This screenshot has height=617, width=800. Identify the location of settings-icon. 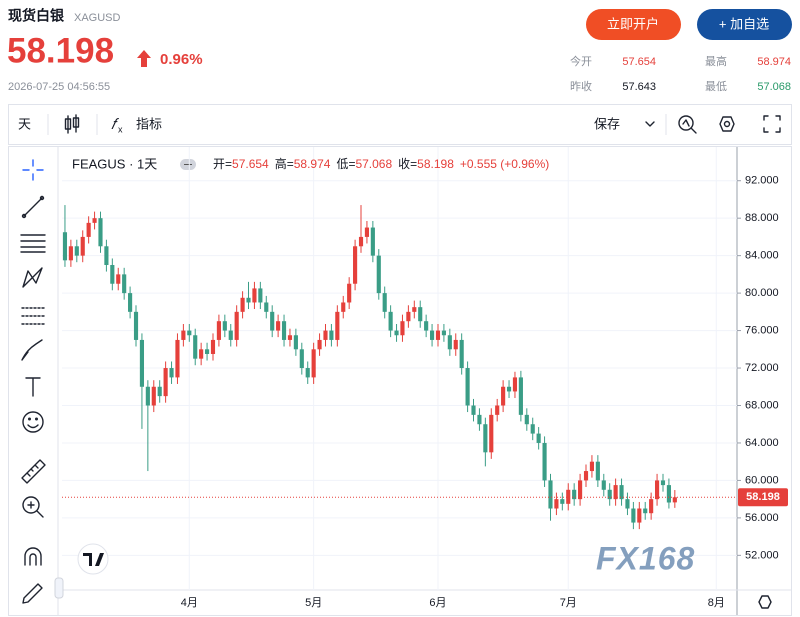
(727, 124).